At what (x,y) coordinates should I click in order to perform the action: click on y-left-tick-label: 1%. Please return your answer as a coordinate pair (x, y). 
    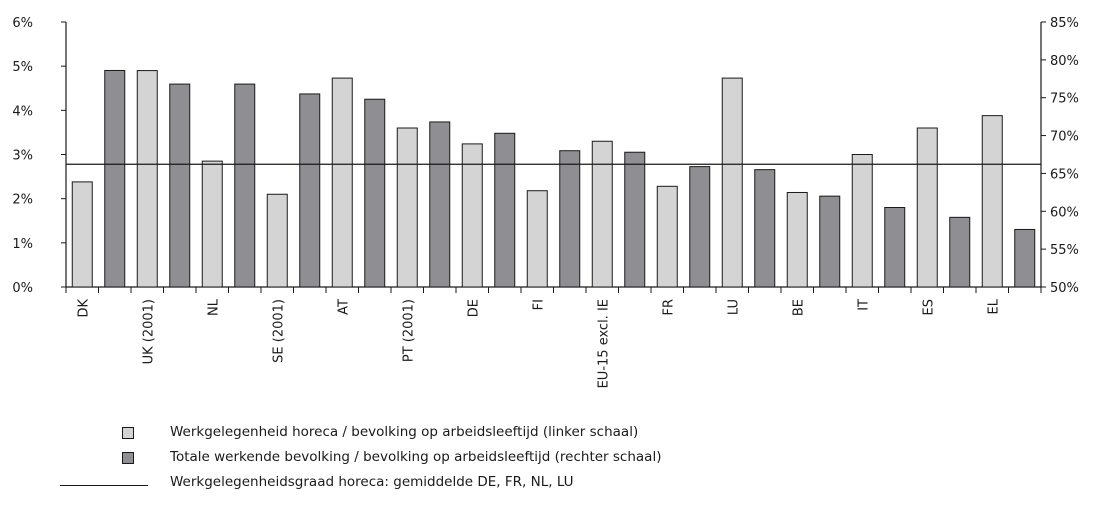
    Looking at the image, I should click on (22, 244).